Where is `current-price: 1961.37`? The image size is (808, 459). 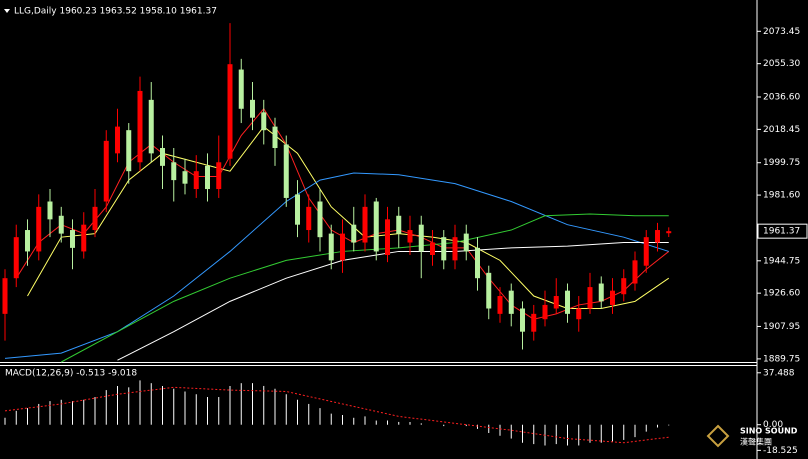
current-price: 1961.37 is located at coordinates (781, 232).